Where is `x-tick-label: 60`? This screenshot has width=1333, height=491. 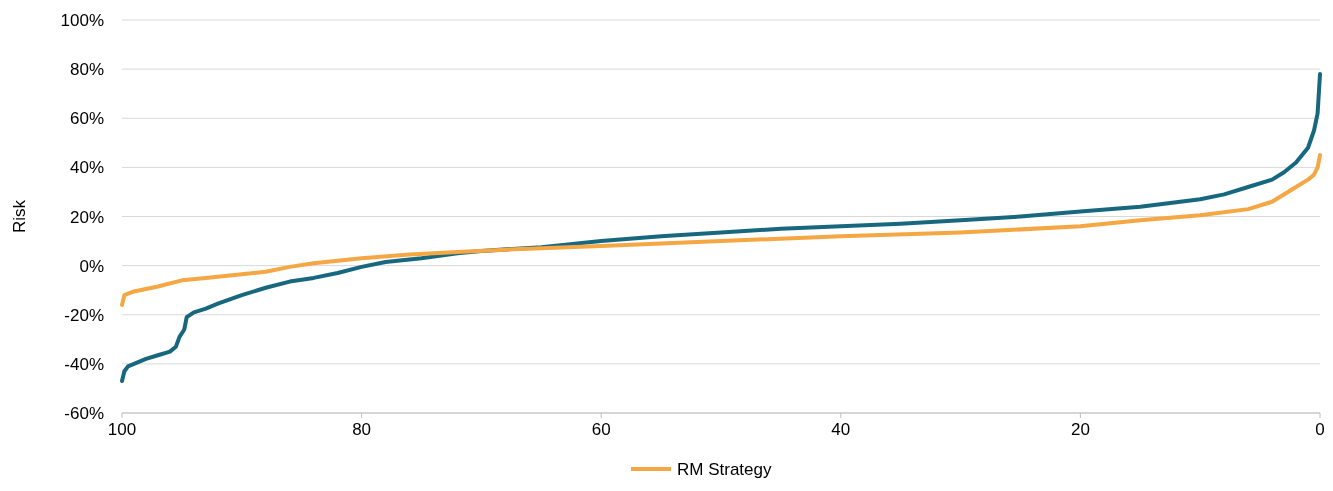 x-tick-label: 60 is located at coordinates (601, 429).